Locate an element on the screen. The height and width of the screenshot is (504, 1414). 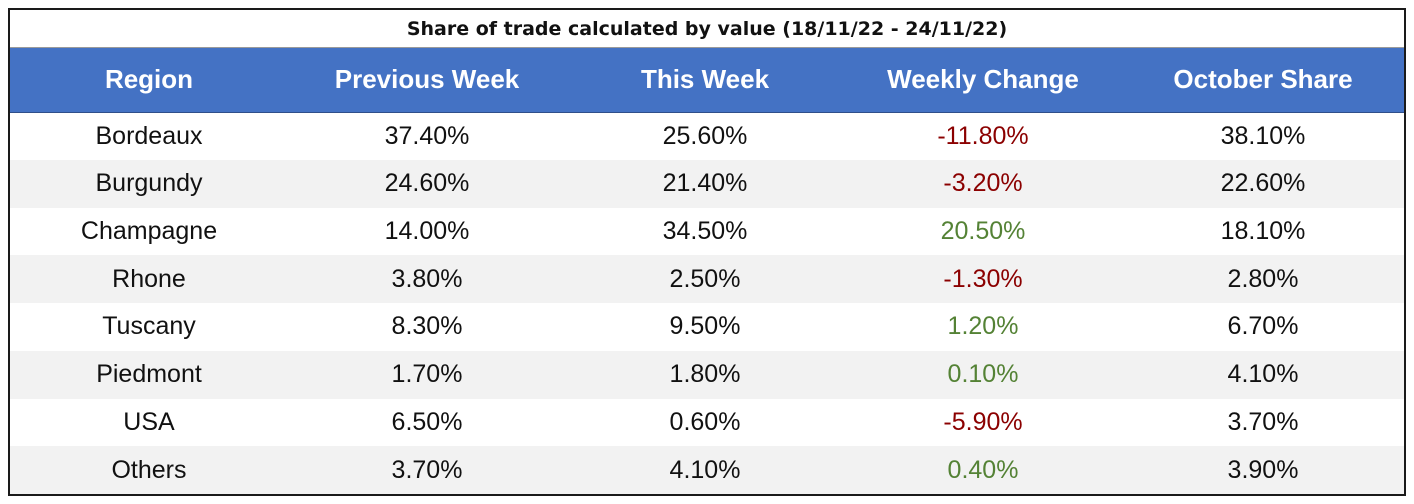
cell-region: Champagne is located at coordinates (149, 231).